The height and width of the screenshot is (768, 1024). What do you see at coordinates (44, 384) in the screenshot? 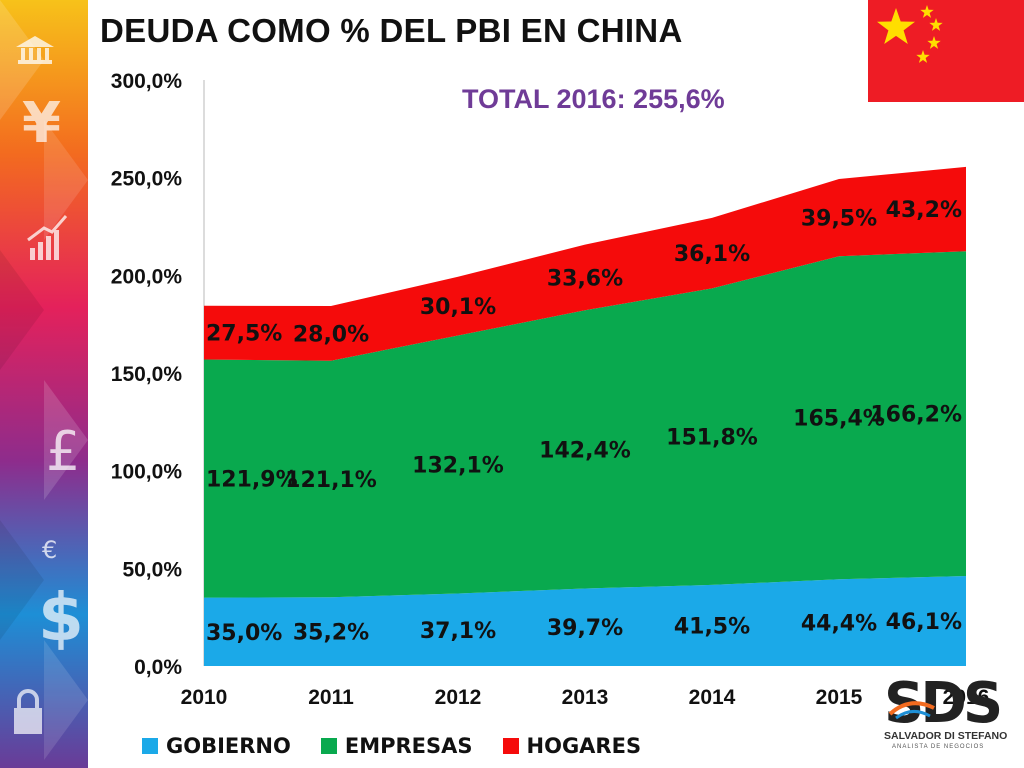
I see `decorative-side-strip: ¥ £ € $` at bounding box center [44, 384].